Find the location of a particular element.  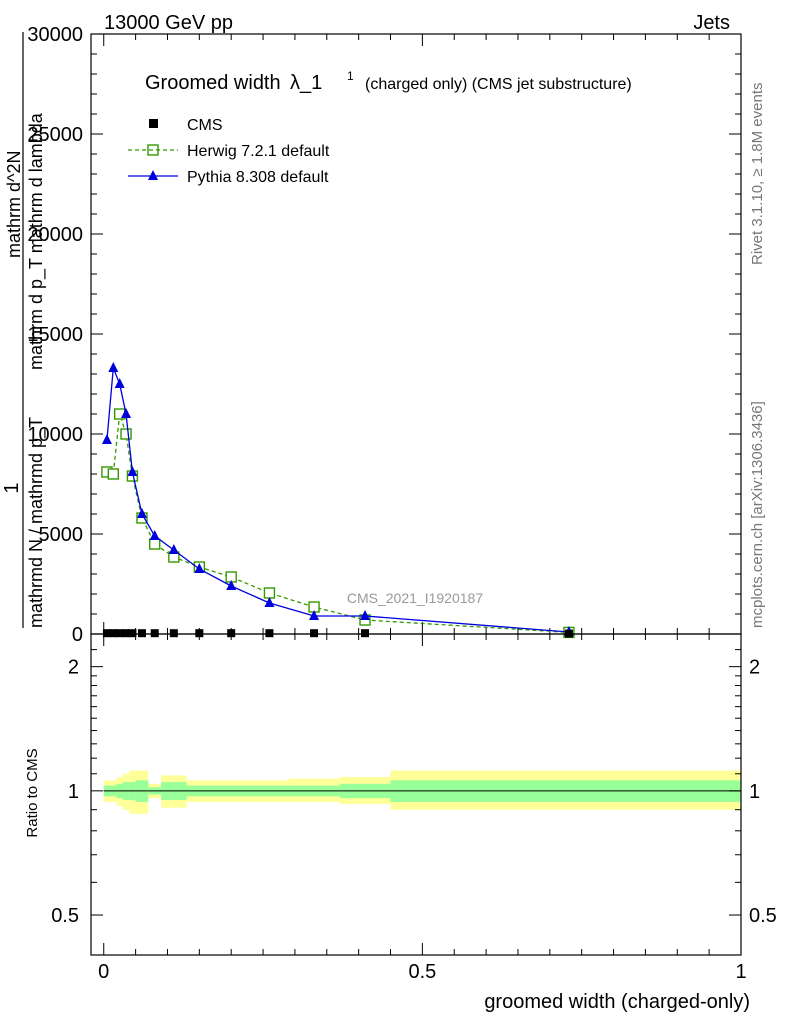

x-tick-label: 0.5 is located at coordinates (422, 972).